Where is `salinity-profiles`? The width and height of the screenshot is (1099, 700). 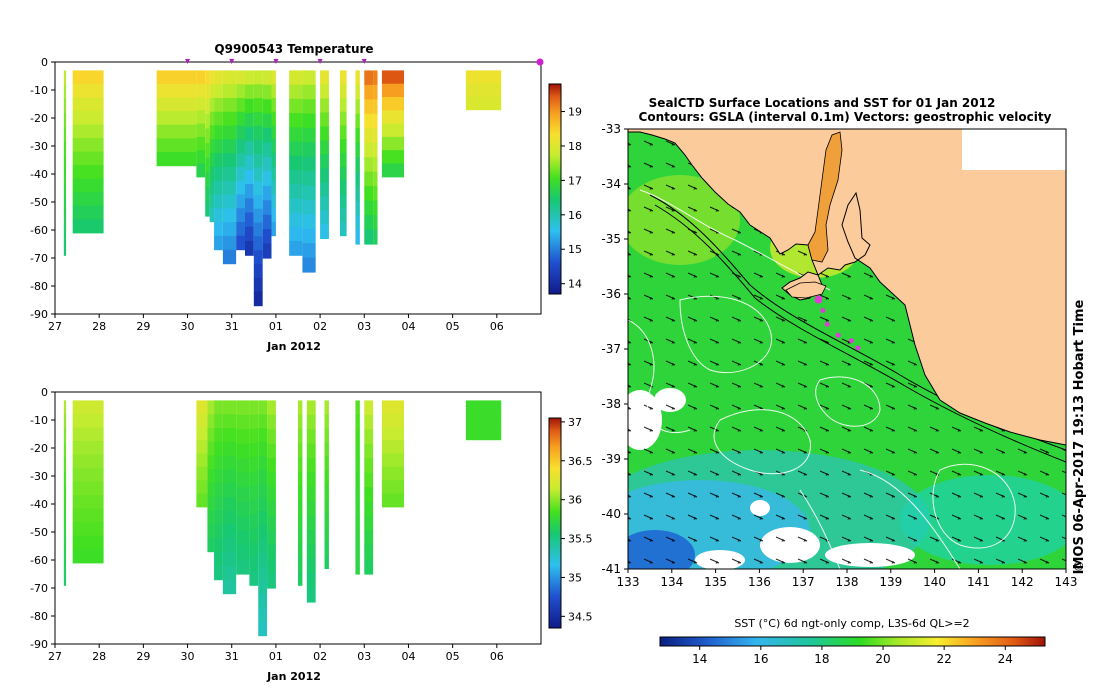 salinity-profiles is located at coordinates (282, 518).